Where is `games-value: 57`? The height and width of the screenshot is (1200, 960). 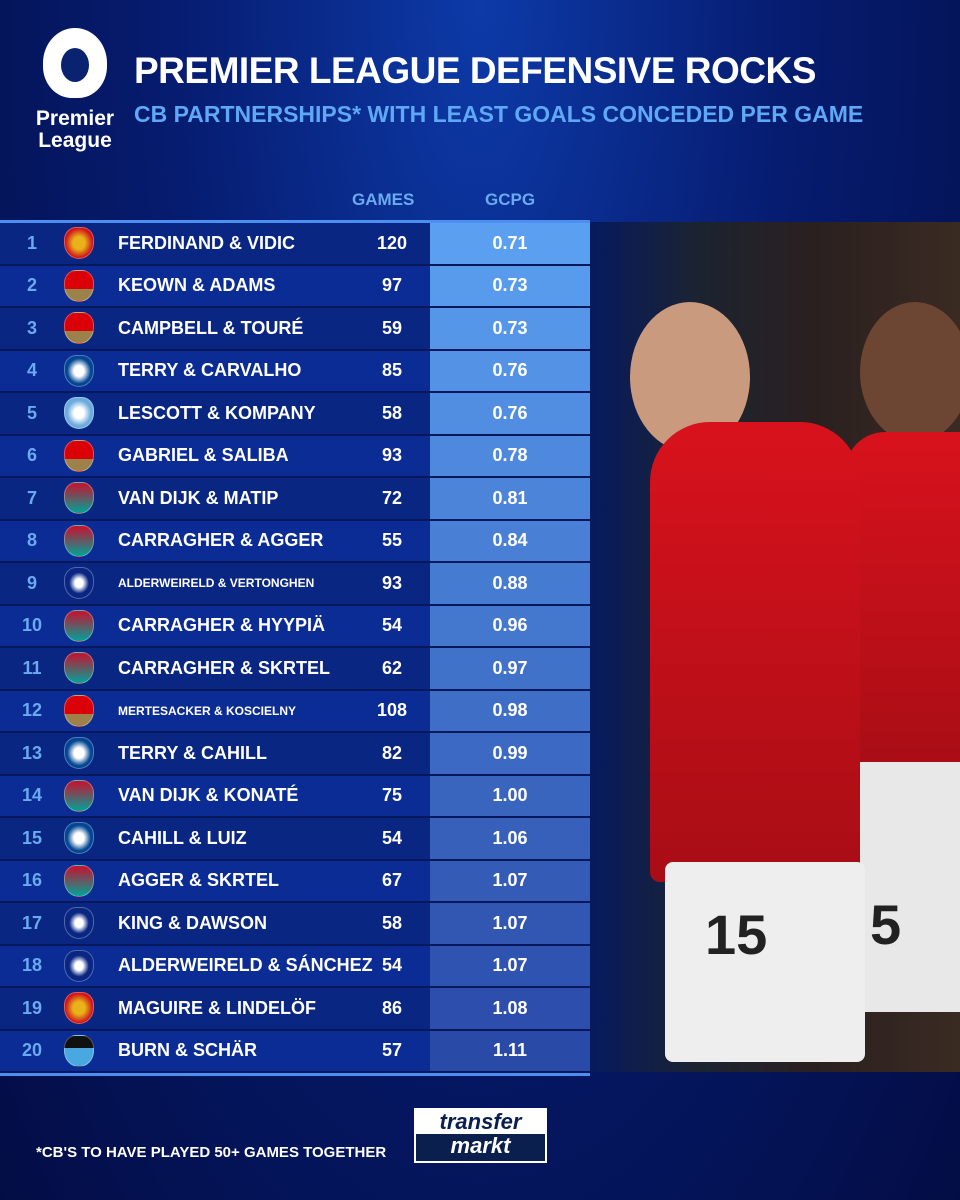
games-value: 57 is located at coordinates (392, 1050).